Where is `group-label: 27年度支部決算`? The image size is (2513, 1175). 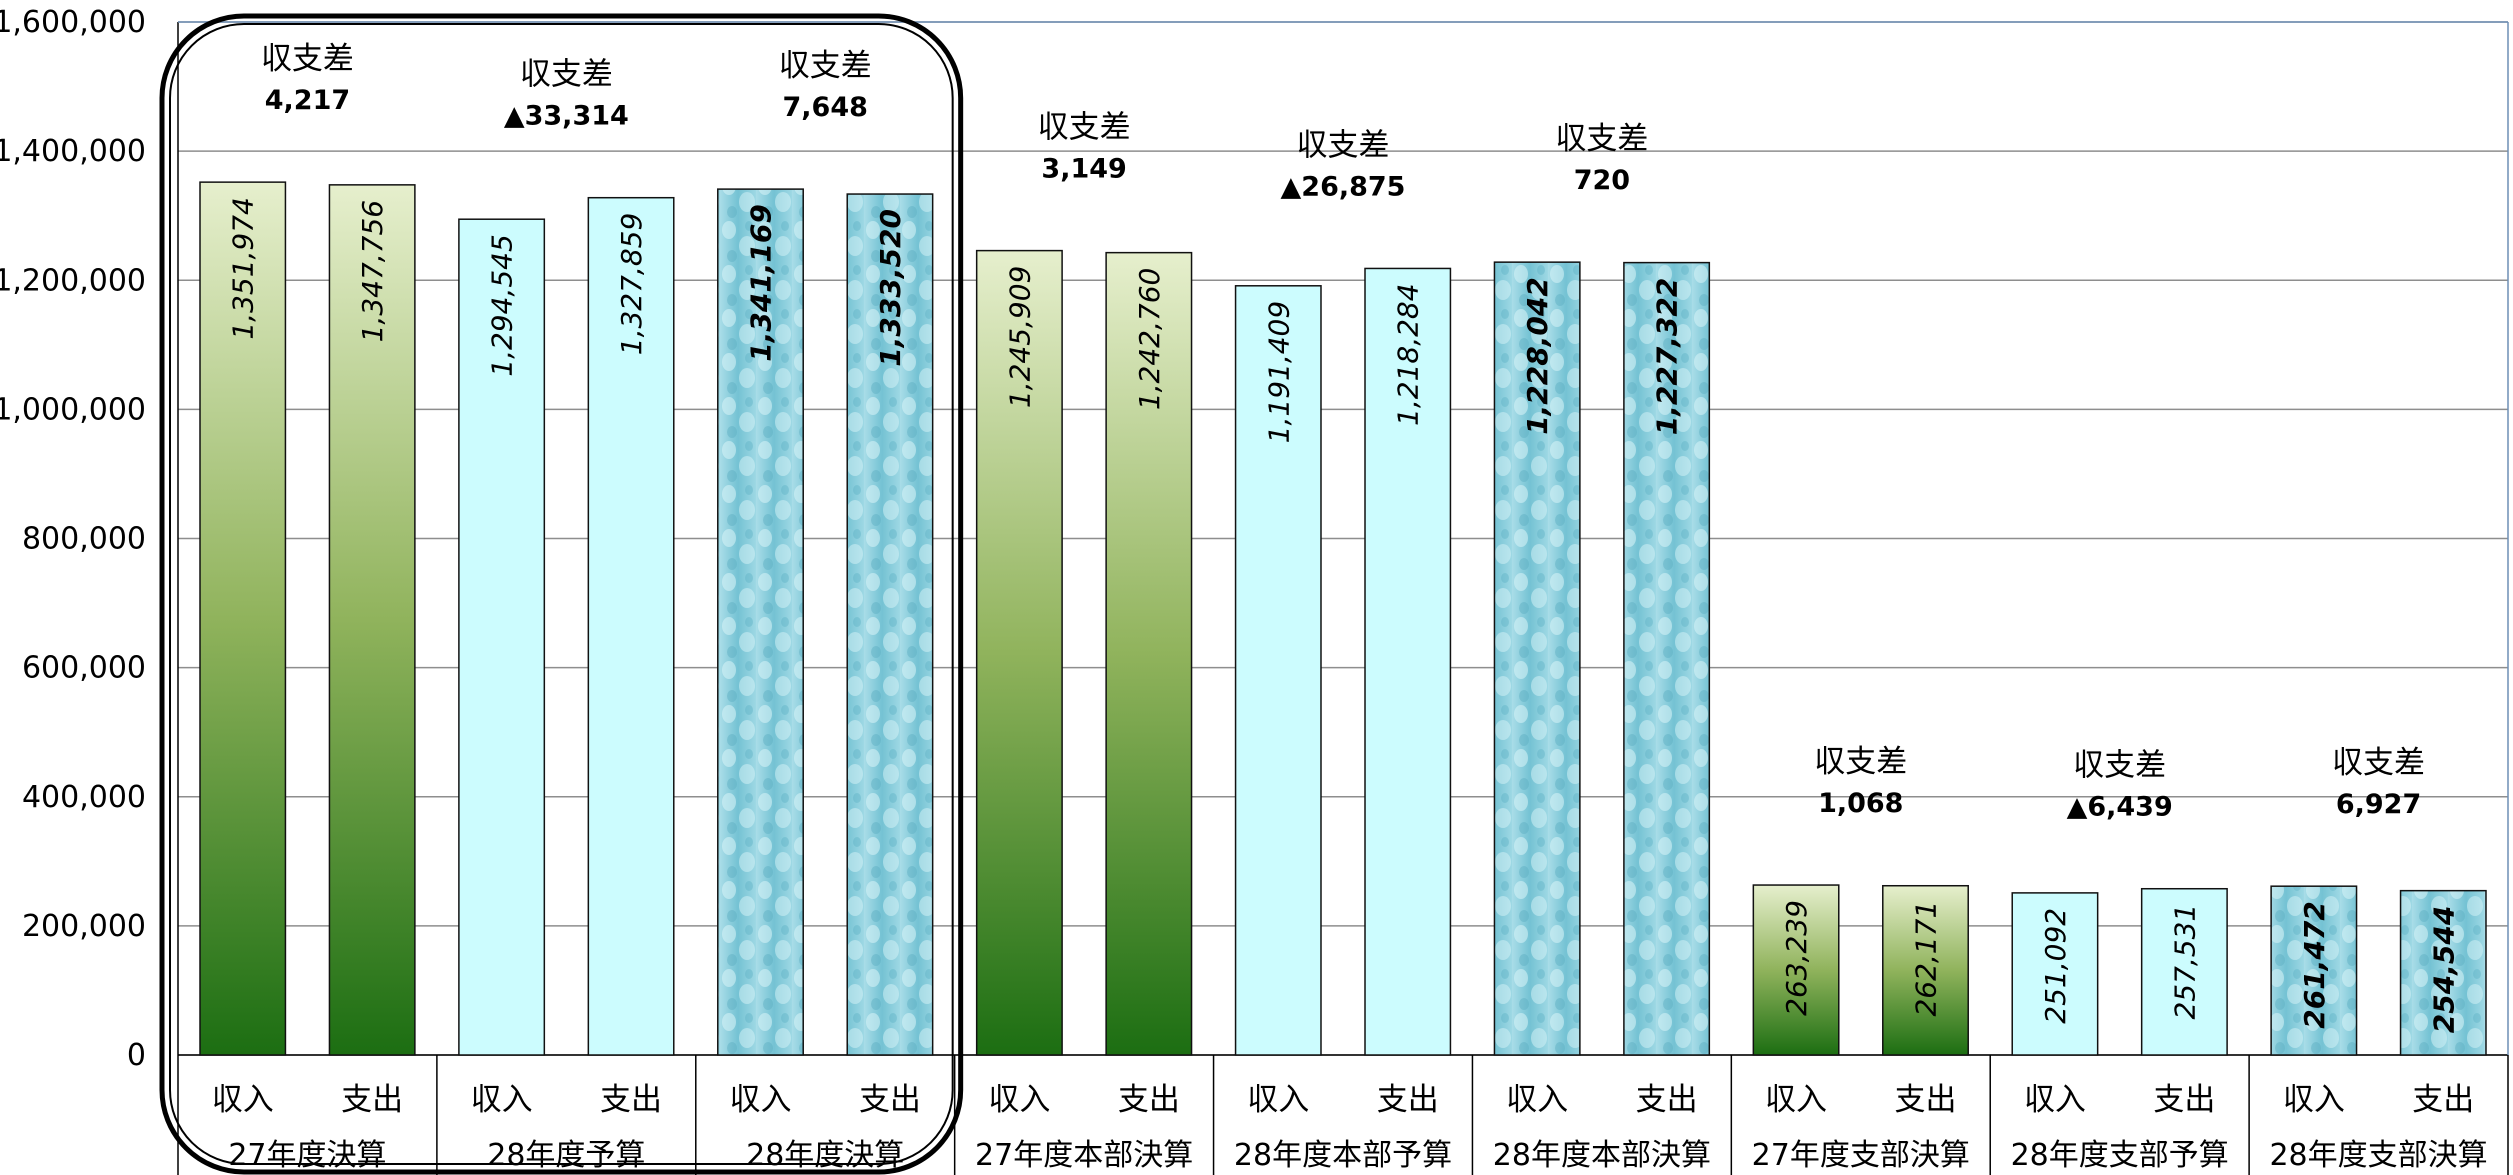
group-label: 27年度支部決算 is located at coordinates (1861, 1155).